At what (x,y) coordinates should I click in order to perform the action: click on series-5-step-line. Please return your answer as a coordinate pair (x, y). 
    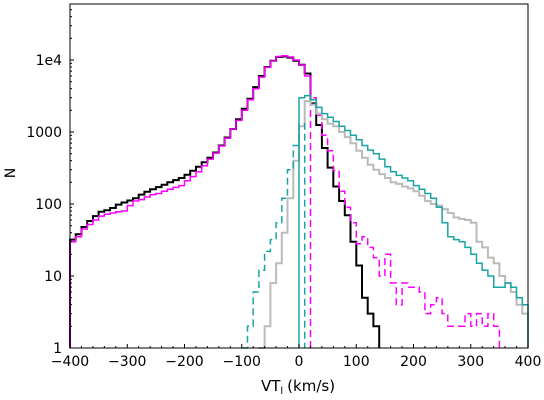
    Looking at the image, I should click on (273, 236).